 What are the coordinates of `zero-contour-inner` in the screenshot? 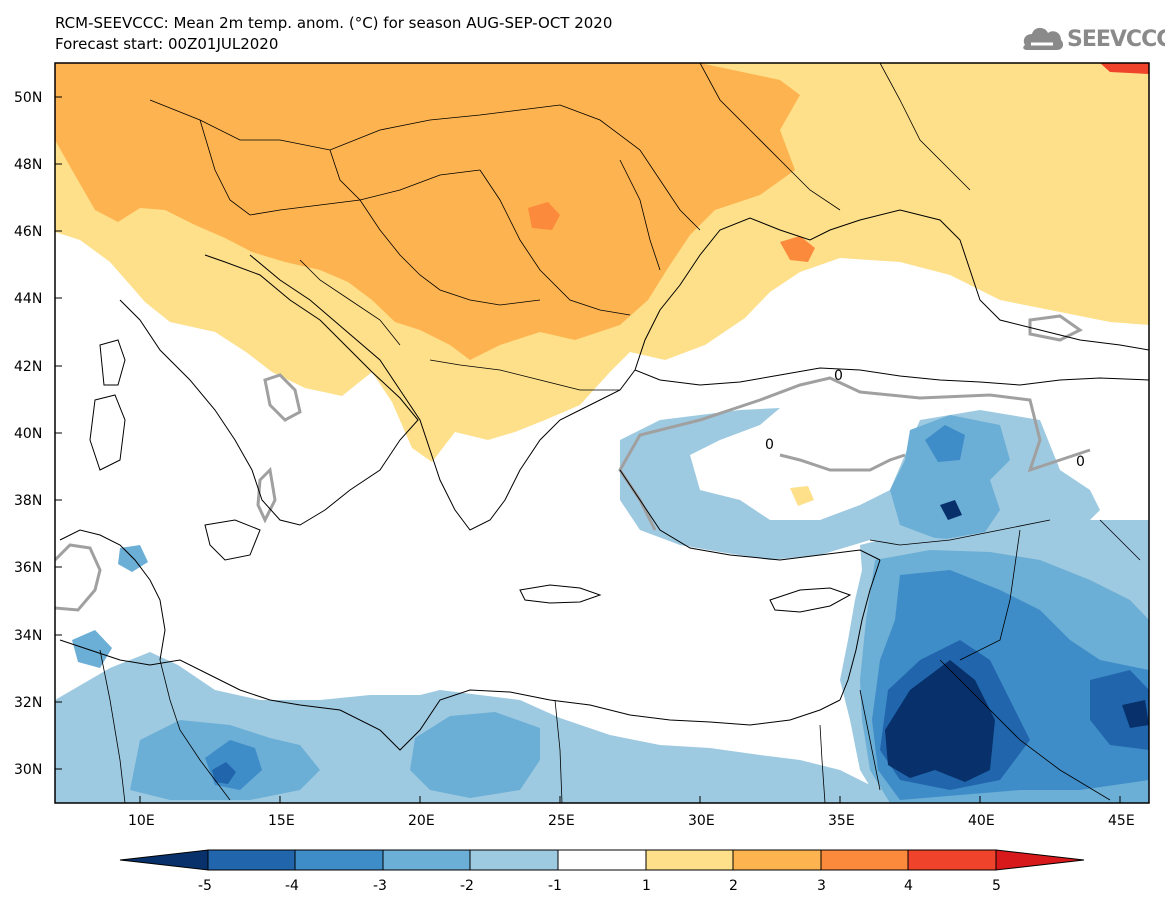 It's located at (842, 462).